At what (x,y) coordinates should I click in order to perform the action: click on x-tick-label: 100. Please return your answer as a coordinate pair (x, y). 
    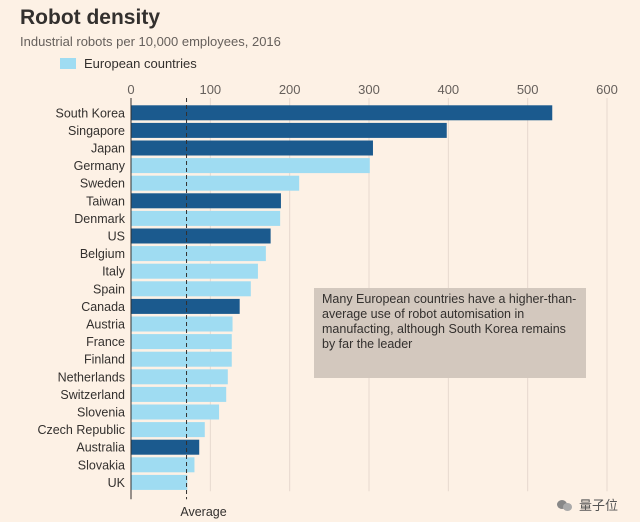
    Looking at the image, I should click on (210, 89).